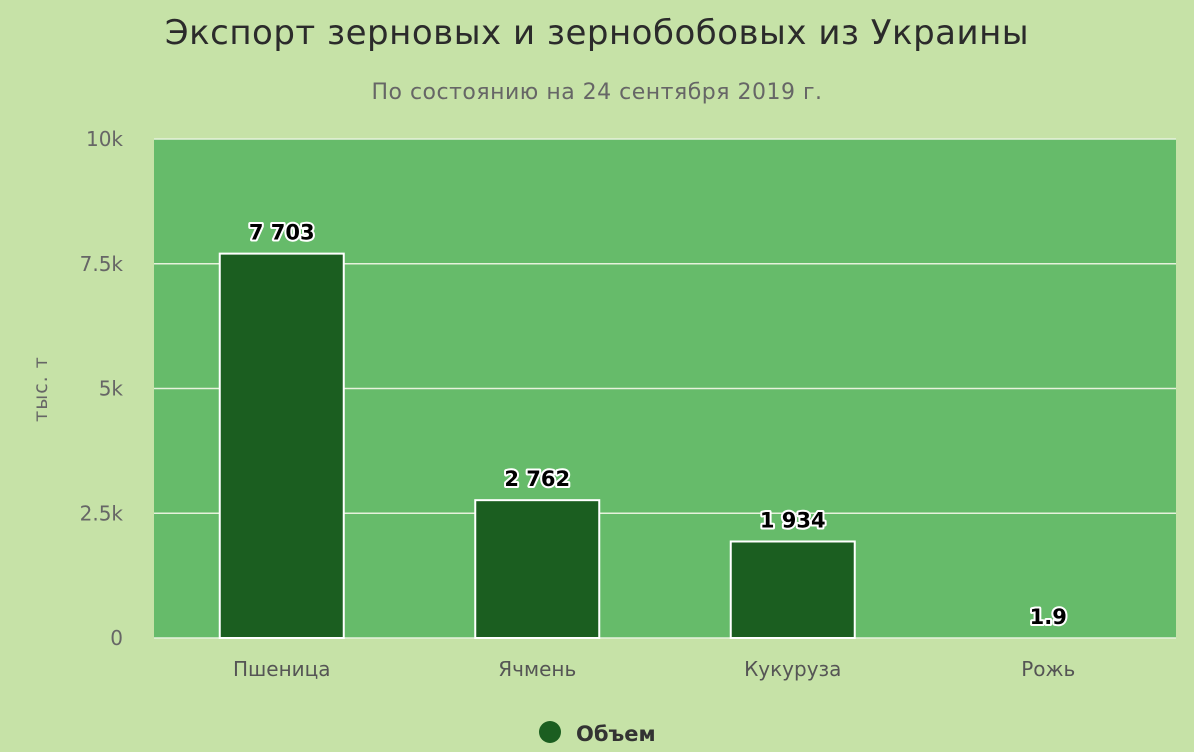 This screenshot has height=752, width=1194. What do you see at coordinates (792, 669) in the screenshot?
I see `x-tick-label: Кукуруза` at bounding box center [792, 669].